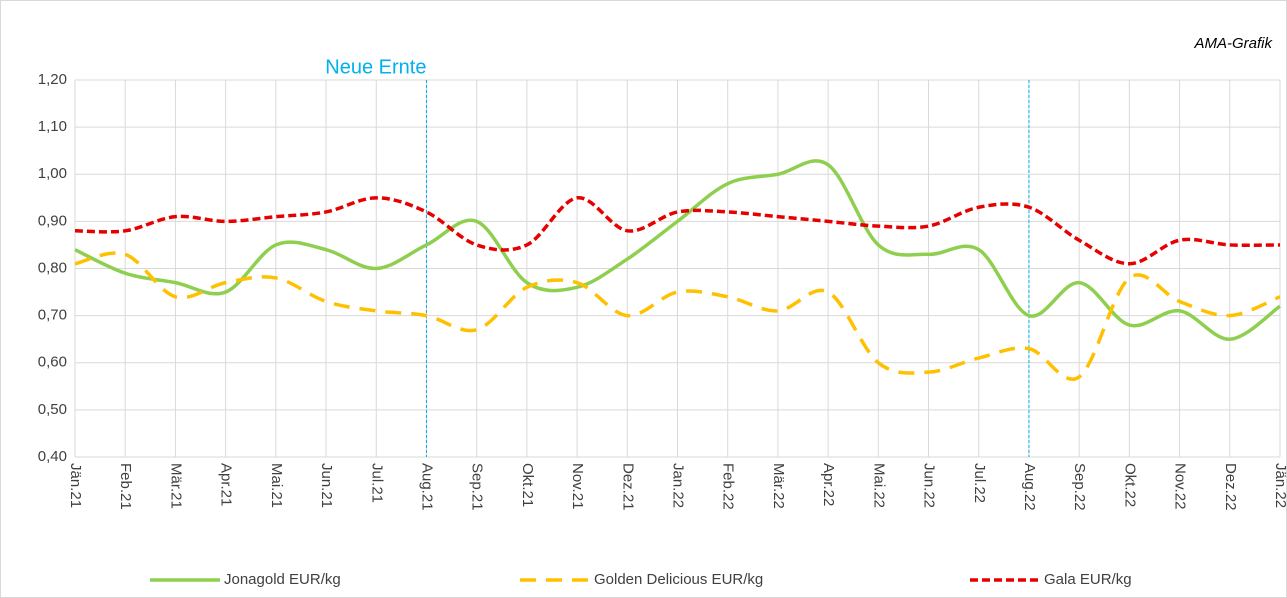 This screenshot has height=598, width=1287. What do you see at coordinates (677, 231) in the screenshot?
I see `series-line` at bounding box center [677, 231].